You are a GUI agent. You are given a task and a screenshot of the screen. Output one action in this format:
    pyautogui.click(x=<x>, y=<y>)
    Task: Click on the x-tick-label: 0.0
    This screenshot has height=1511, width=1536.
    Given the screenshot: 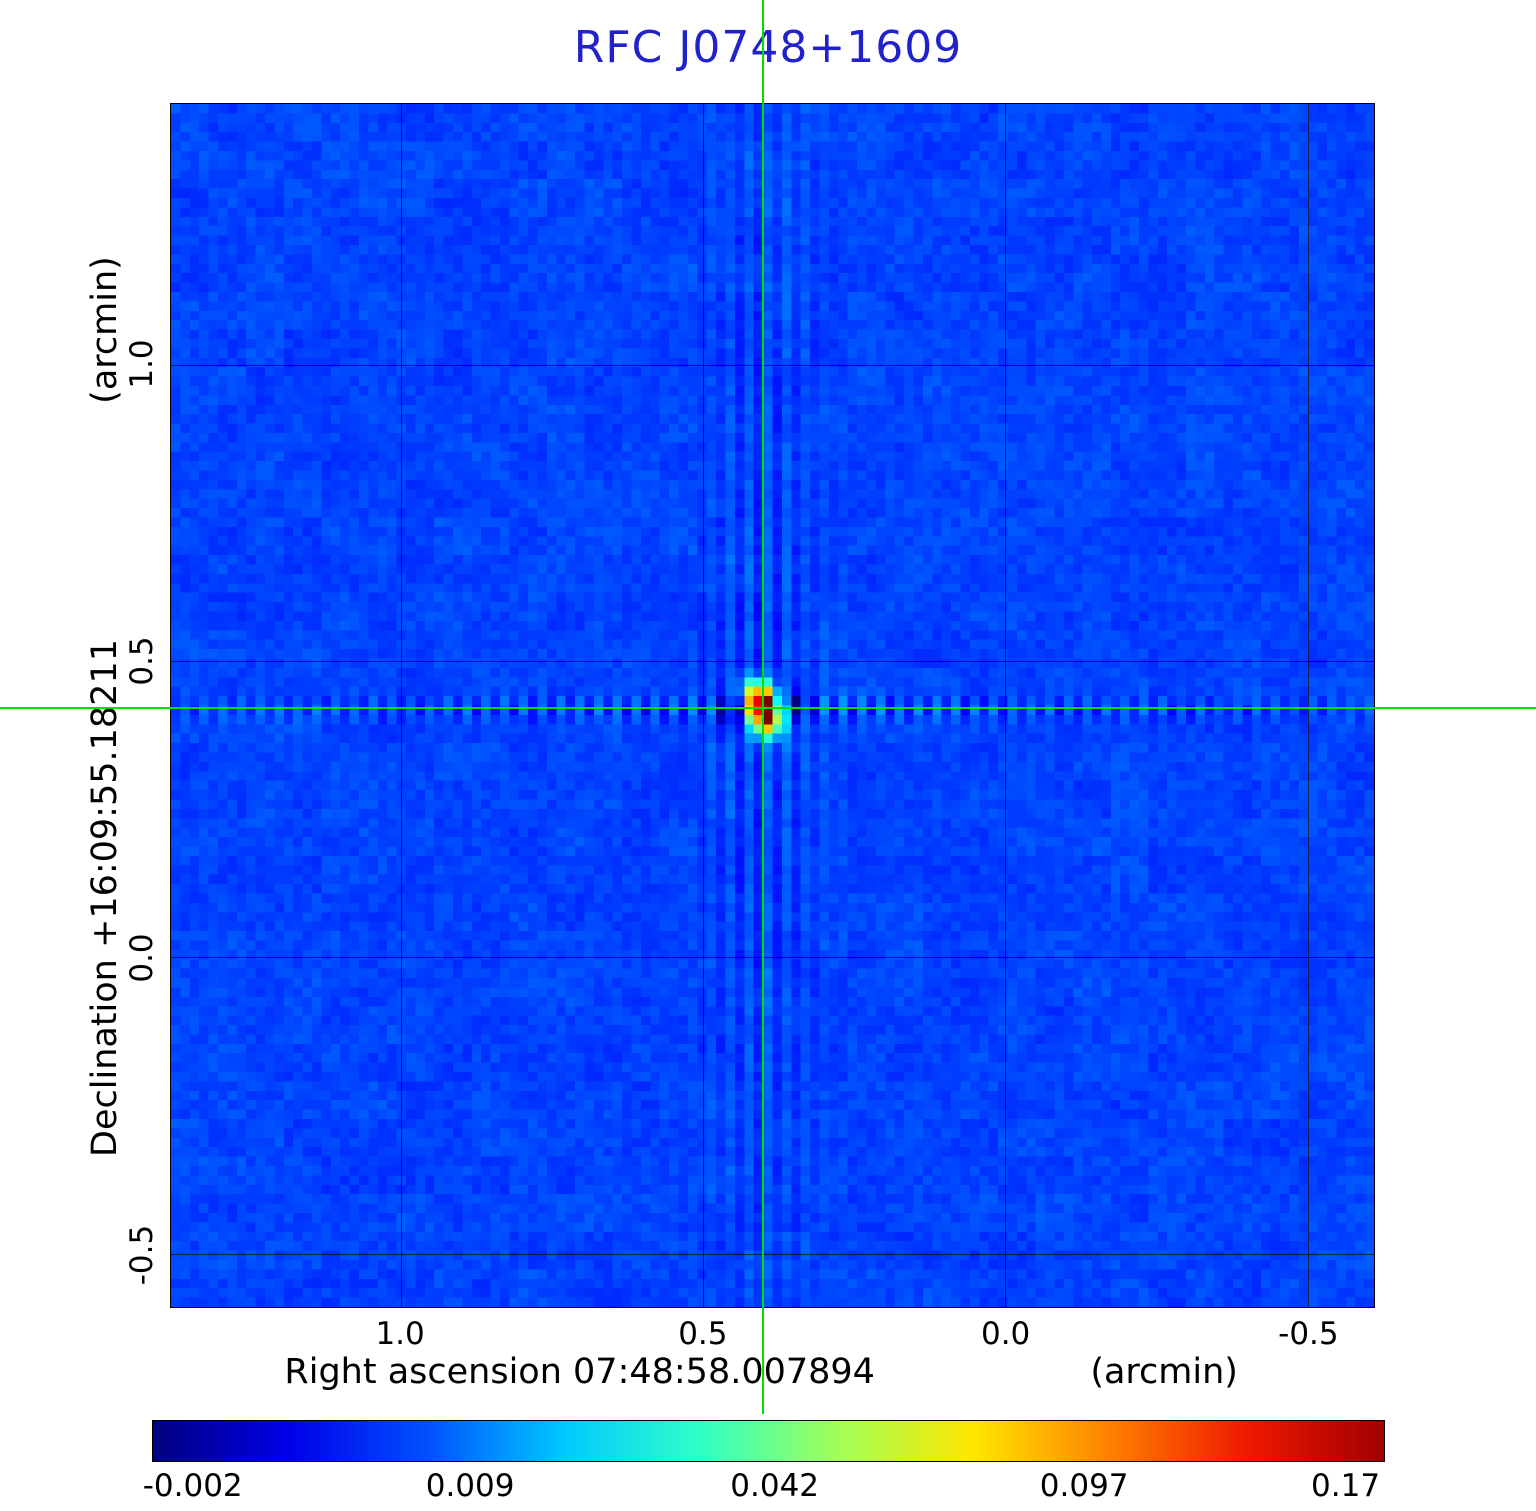 What is the action you would take?
    pyautogui.click(x=1005, y=1334)
    